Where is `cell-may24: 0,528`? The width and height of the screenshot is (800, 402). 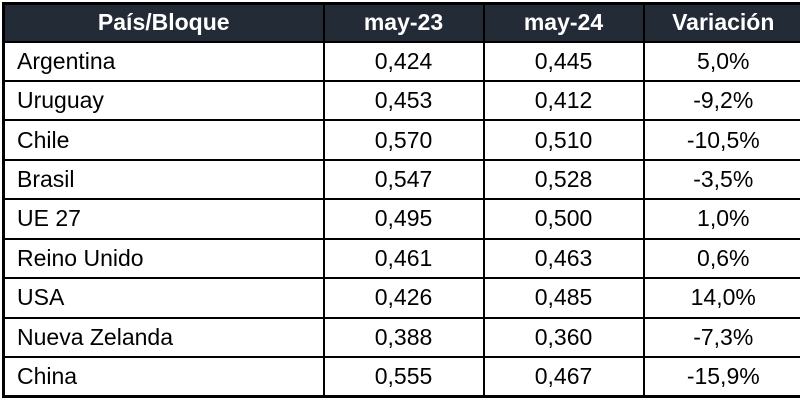 cell-may24: 0,528 is located at coordinates (564, 179).